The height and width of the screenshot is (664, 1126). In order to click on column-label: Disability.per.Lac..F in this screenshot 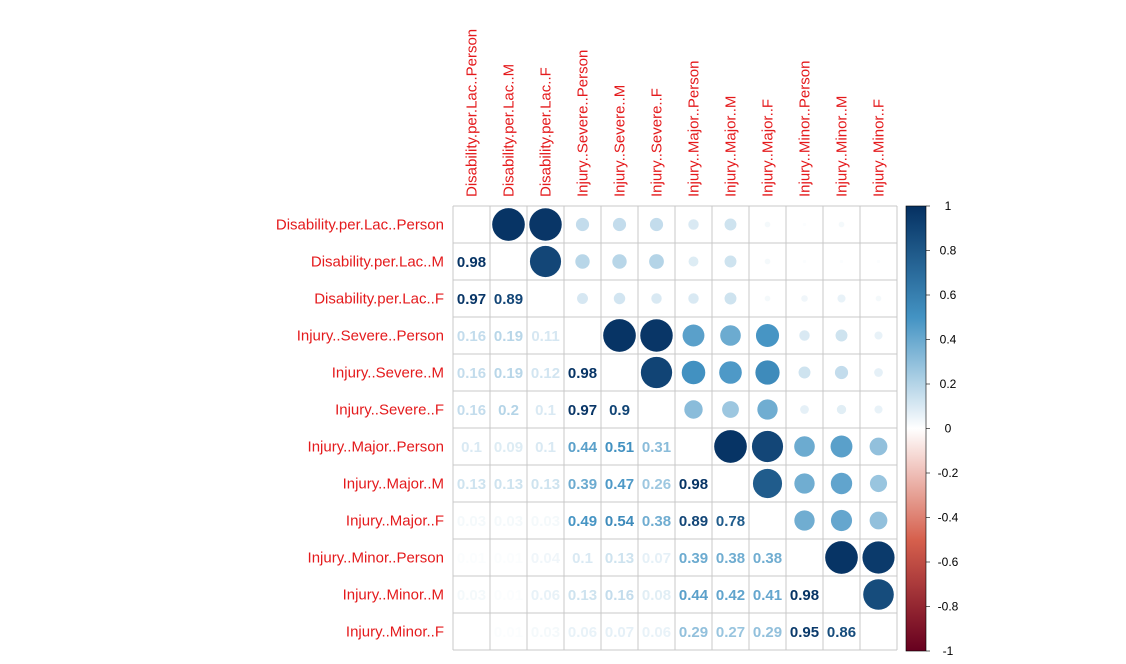, I will do `click(546, 132)`.